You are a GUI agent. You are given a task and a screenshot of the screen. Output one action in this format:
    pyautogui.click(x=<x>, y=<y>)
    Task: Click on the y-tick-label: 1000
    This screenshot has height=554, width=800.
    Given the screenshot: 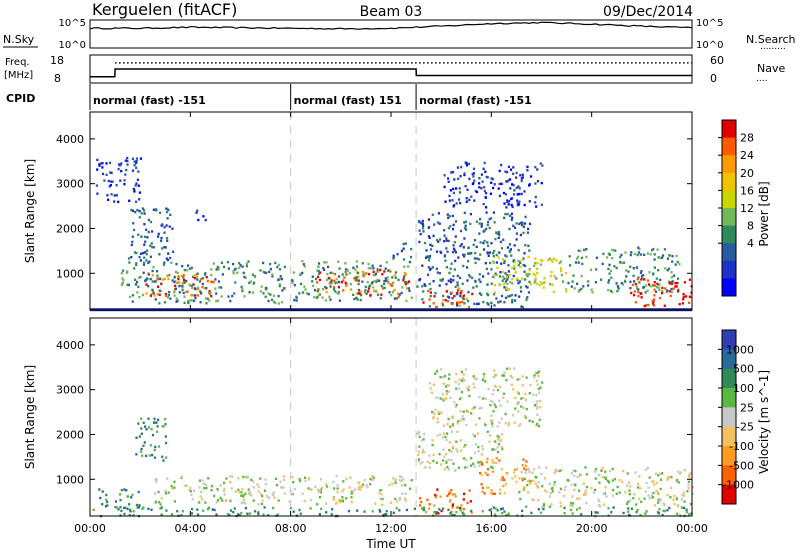 What is the action you would take?
    pyautogui.click(x=70, y=273)
    